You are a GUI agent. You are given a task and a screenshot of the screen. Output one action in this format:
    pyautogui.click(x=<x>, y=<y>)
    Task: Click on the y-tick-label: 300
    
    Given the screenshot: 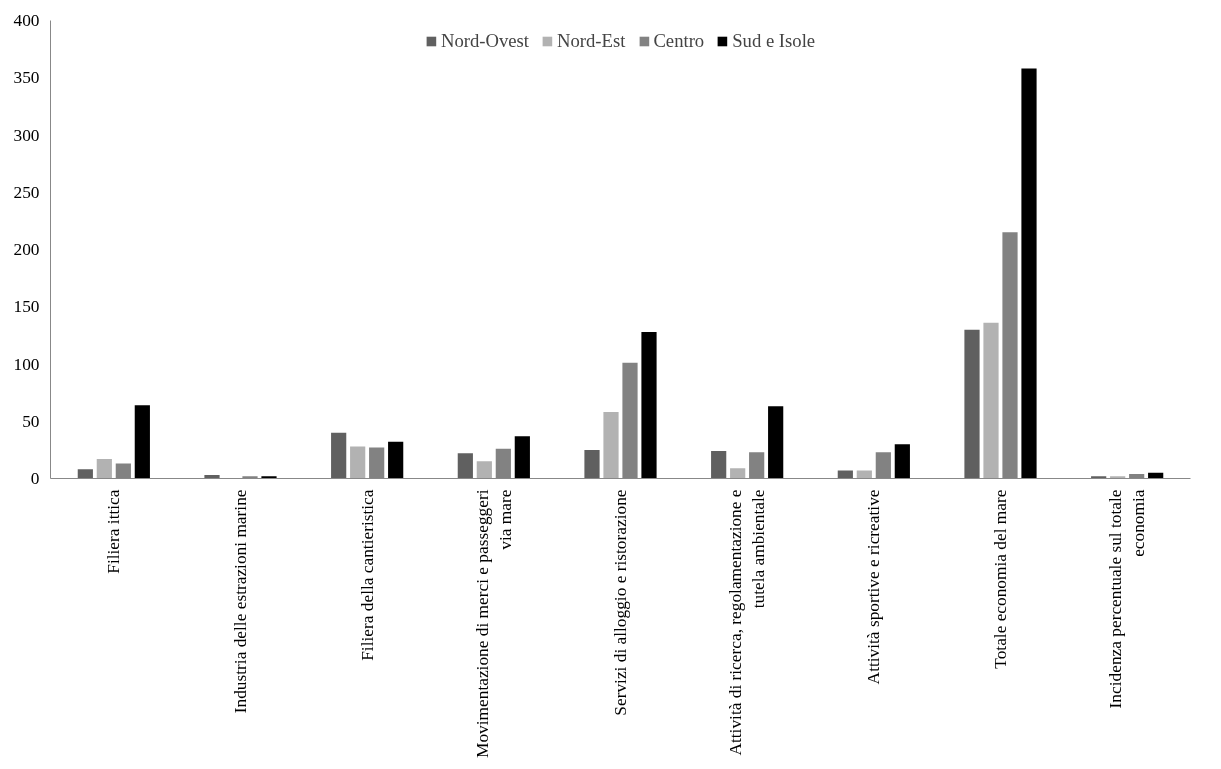 What is the action you would take?
    pyautogui.click(x=26, y=135)
    